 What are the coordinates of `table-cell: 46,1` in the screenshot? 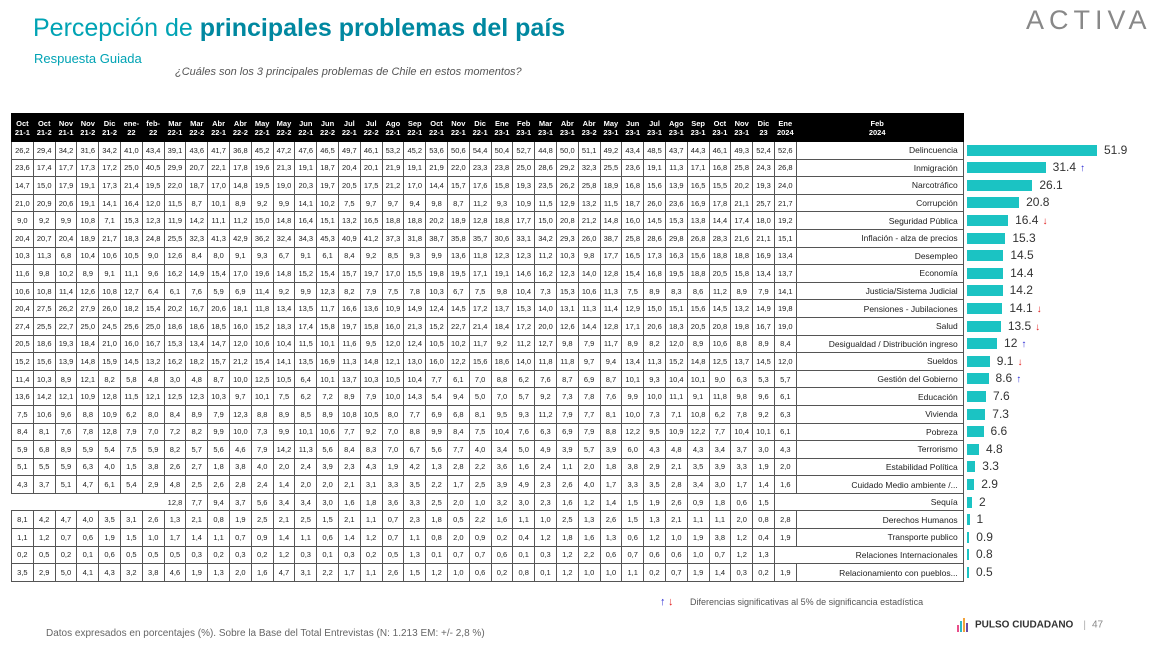 It's located at (371, 150).